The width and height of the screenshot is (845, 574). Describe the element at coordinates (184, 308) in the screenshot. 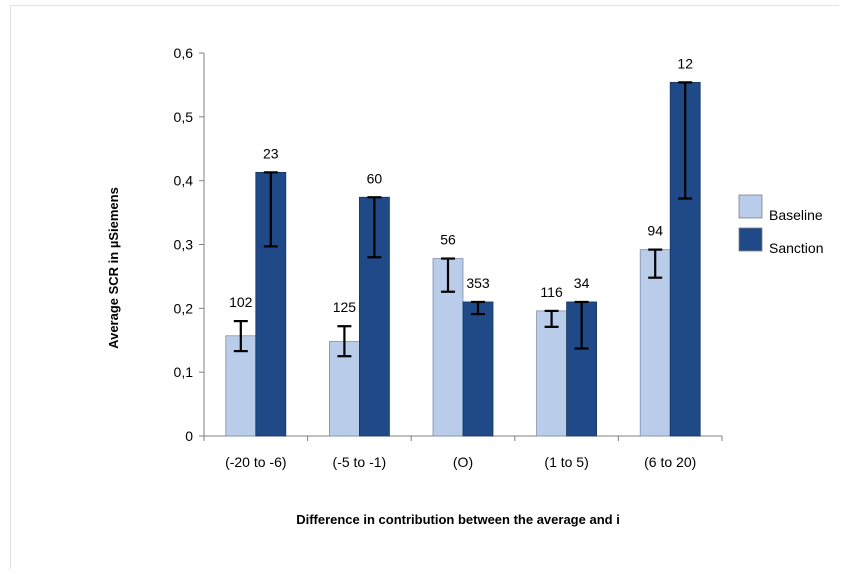

I see `y-tick-label: 0,2` at that location.